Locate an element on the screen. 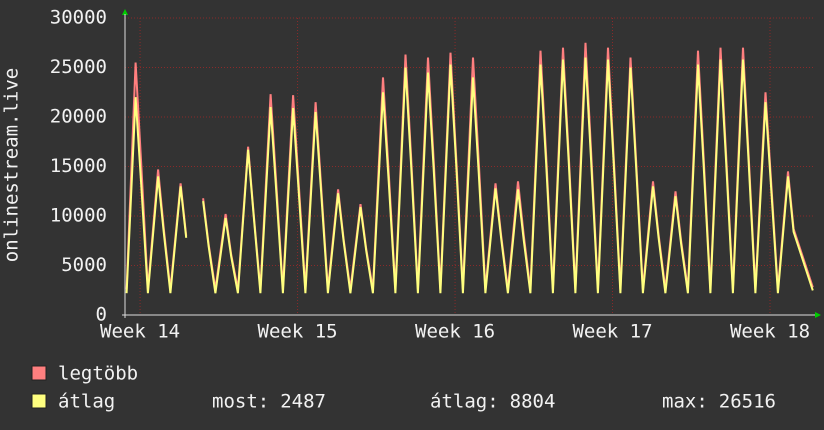 This screenshot has height=430, width=824. y-tick-label: 30000 is located at coordinates (78, 18).